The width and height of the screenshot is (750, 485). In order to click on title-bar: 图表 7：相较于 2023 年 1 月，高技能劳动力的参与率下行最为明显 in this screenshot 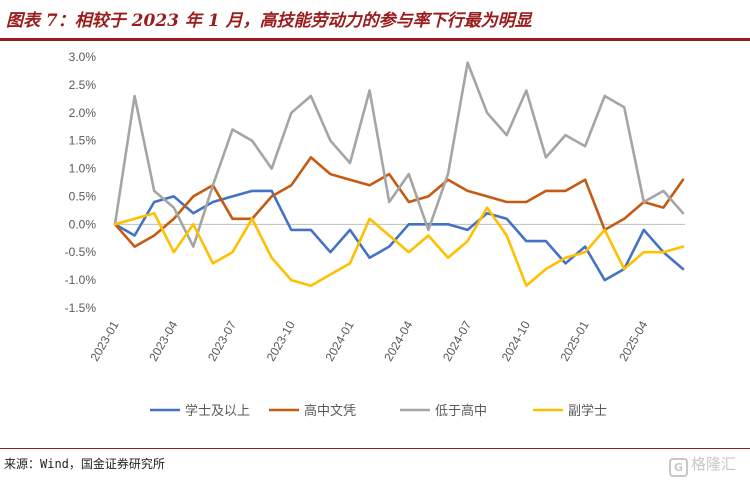, I will do `click(375, 20)`.